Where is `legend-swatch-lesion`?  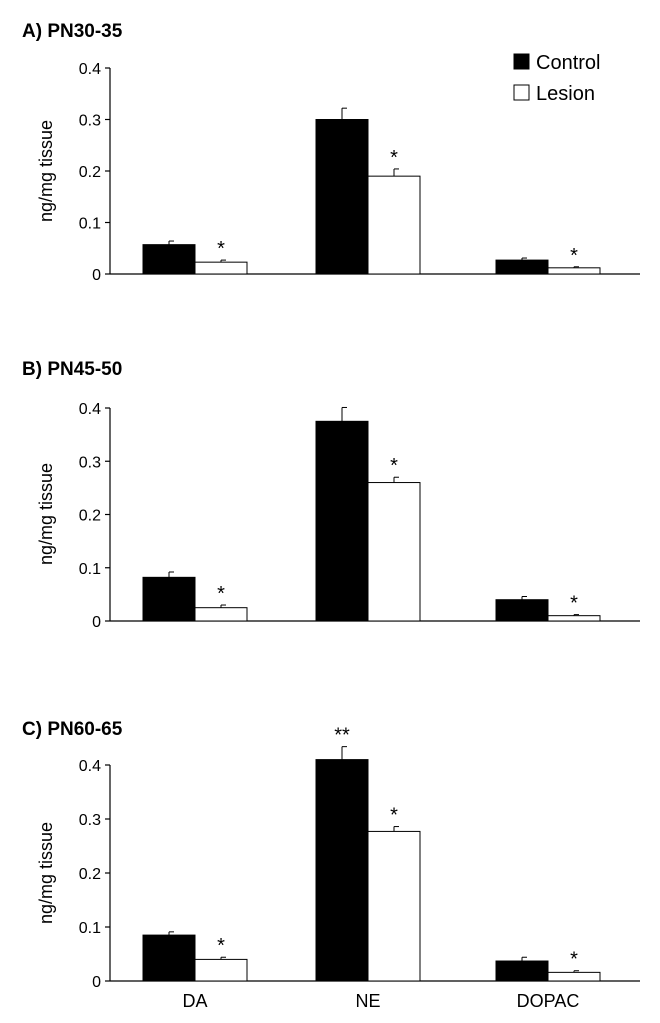
legend-swatch-lesion is located at coordinates (521, 92).